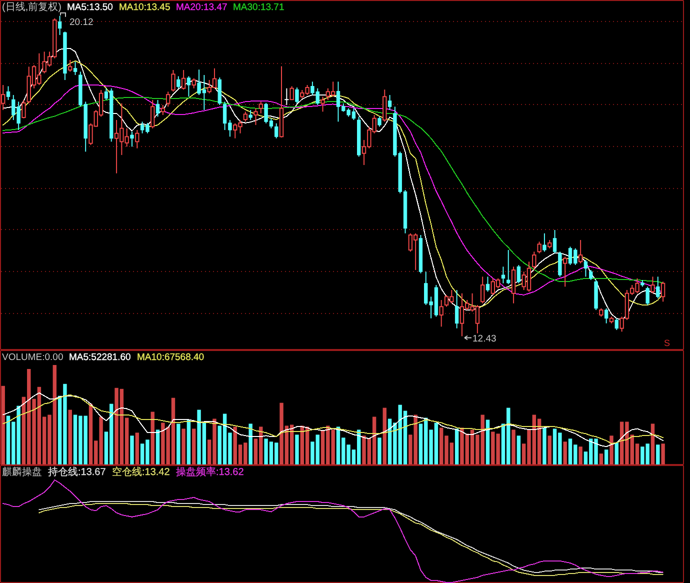 Image resolution: width=690 pixels, height=583 pixels. What do you see at coordinates (22, 472) in the screenshot?
I see `chart-title: 麒麟操盘` at bounding box center [22, 472].